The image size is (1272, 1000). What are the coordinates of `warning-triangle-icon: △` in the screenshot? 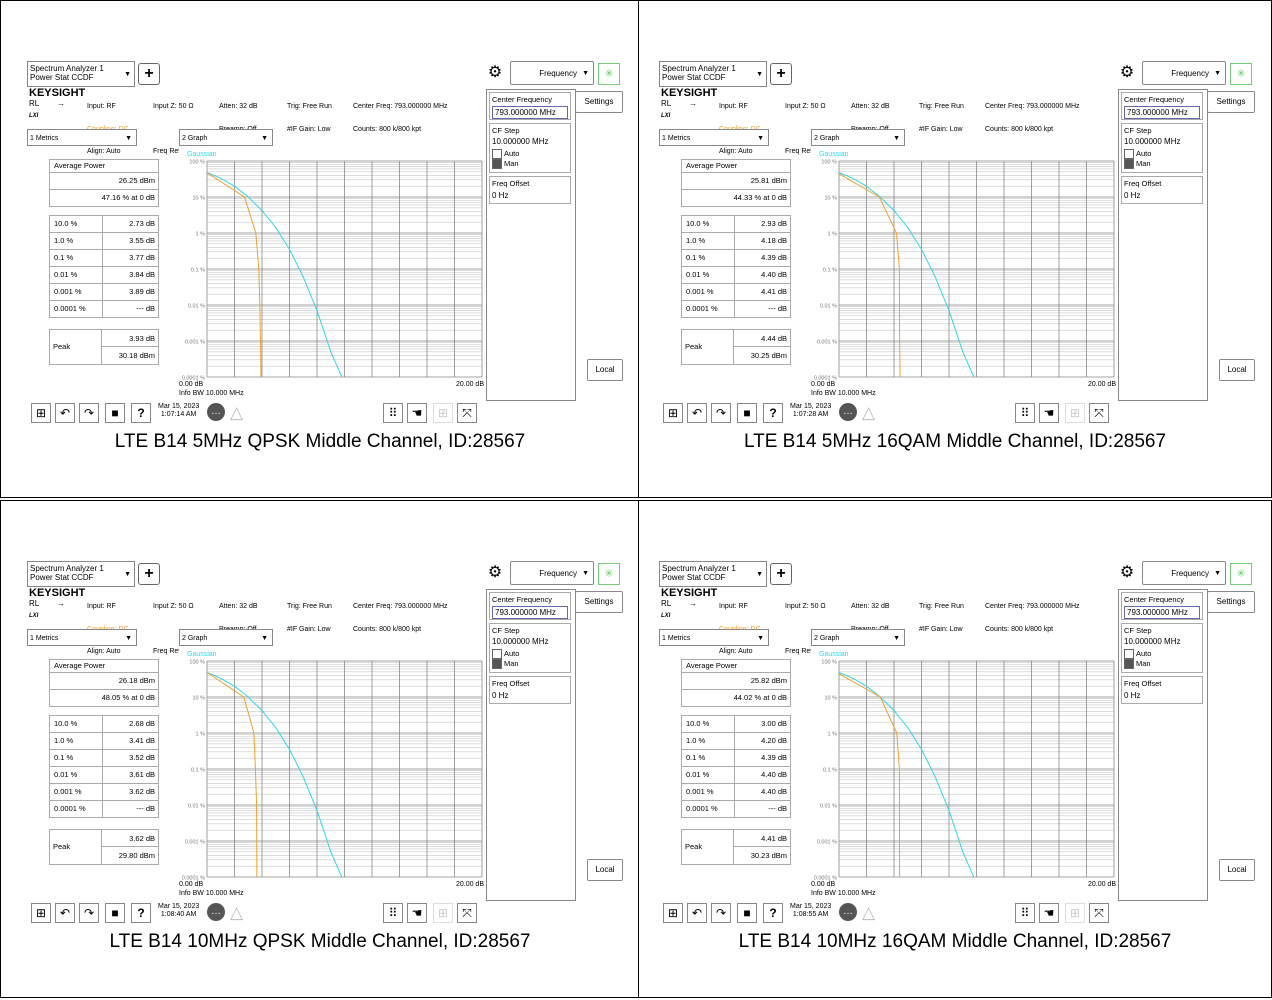 It's located at (237, 912).